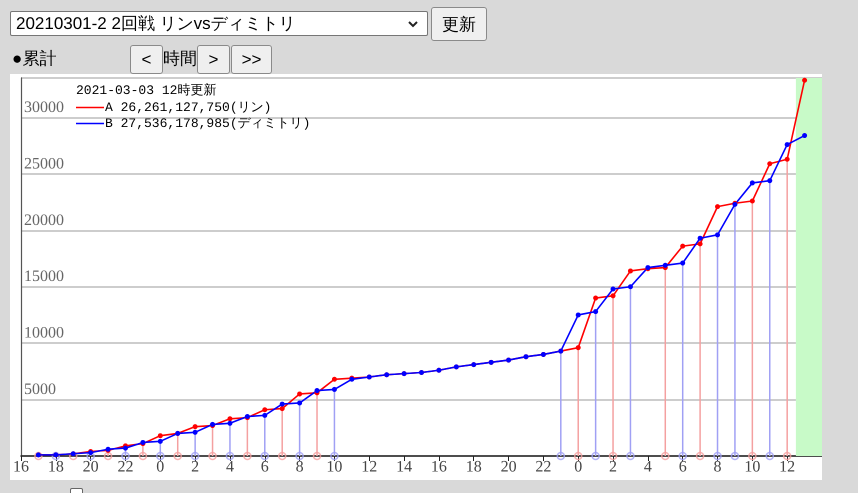 This screenshot has width=858, height=493. I want to click on y-tick-label: 10000, so click(44, 333).